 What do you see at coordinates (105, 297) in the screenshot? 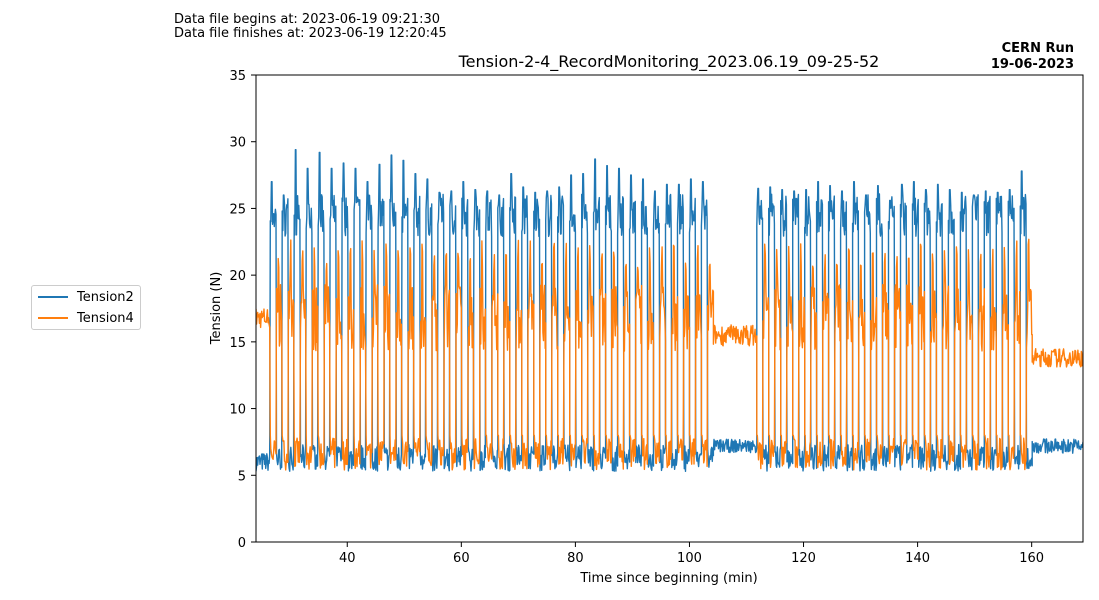
I see `legend-label-tension2: Tension2` at bounding box center [105, 297].